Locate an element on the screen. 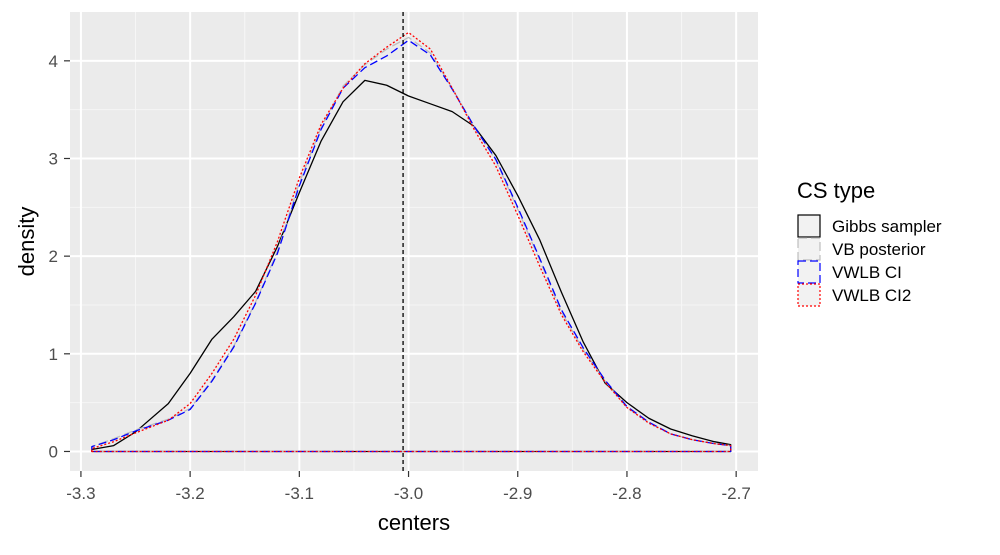 This screenshot has height=555, width=1000. legend-title: CS type is located at coordinates (836, 190).